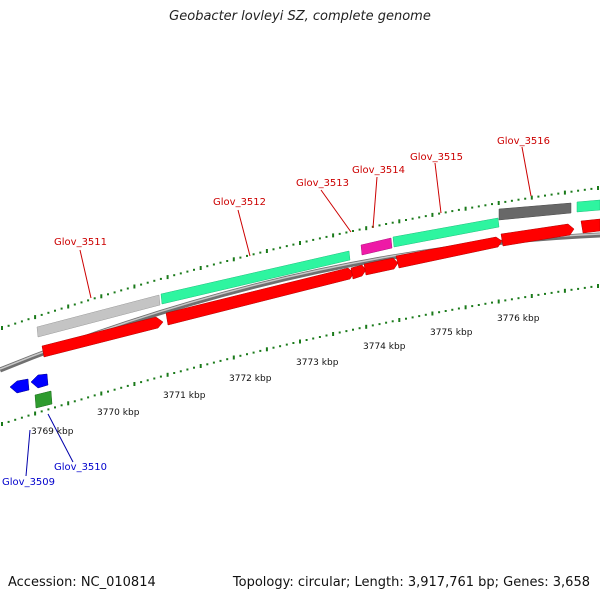  Describe the element at coordinates (82, 582) in the screenshot. I see `accession-text: Accession: NC_010814` at that location.